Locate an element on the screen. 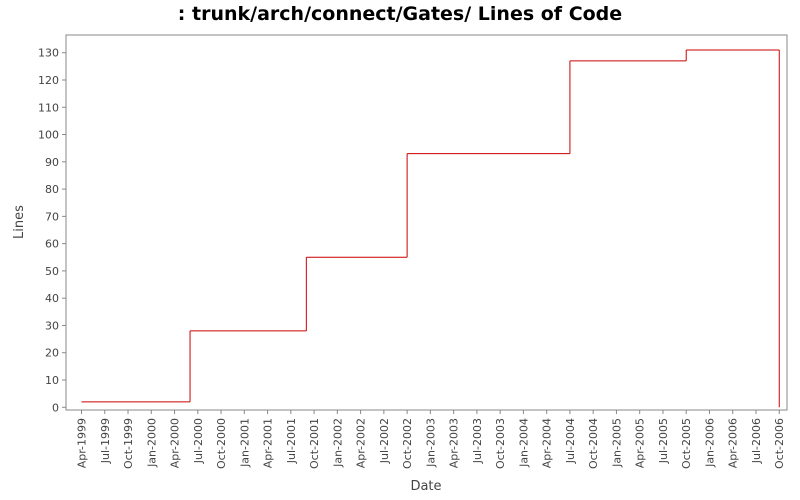  x-tick-label: Jul-2001 is located at coordinates (291, 441).